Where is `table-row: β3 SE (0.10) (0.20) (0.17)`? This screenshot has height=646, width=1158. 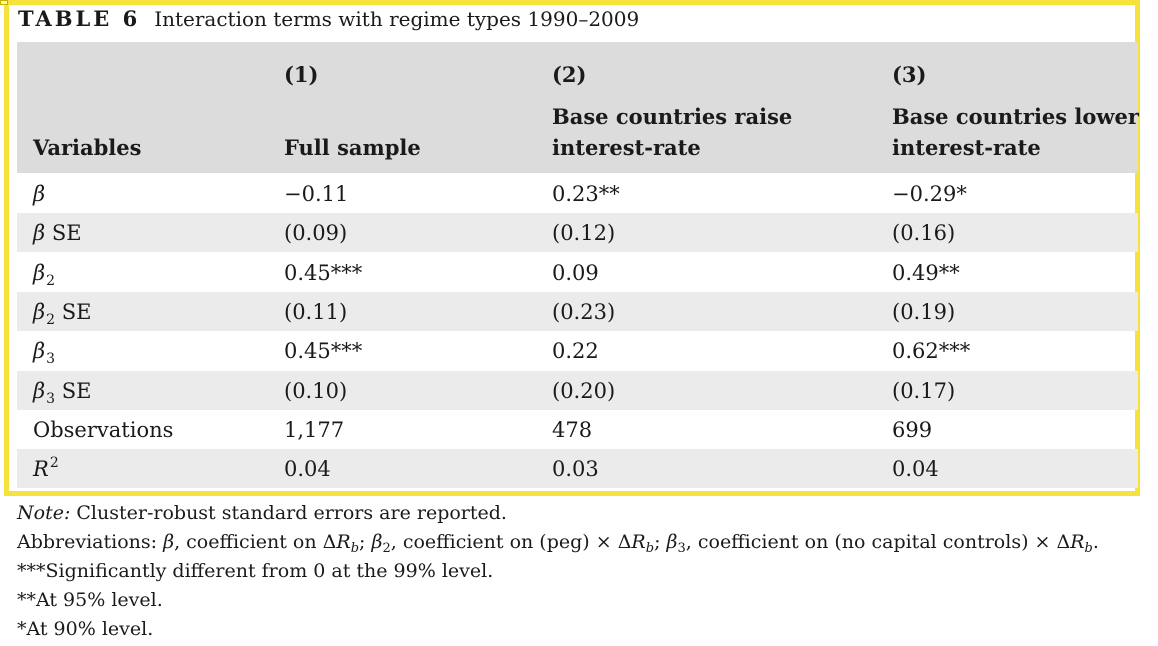
table-row: β3 SE (0.10) (0.20) (0.17) is located at coordinates (577, 390).